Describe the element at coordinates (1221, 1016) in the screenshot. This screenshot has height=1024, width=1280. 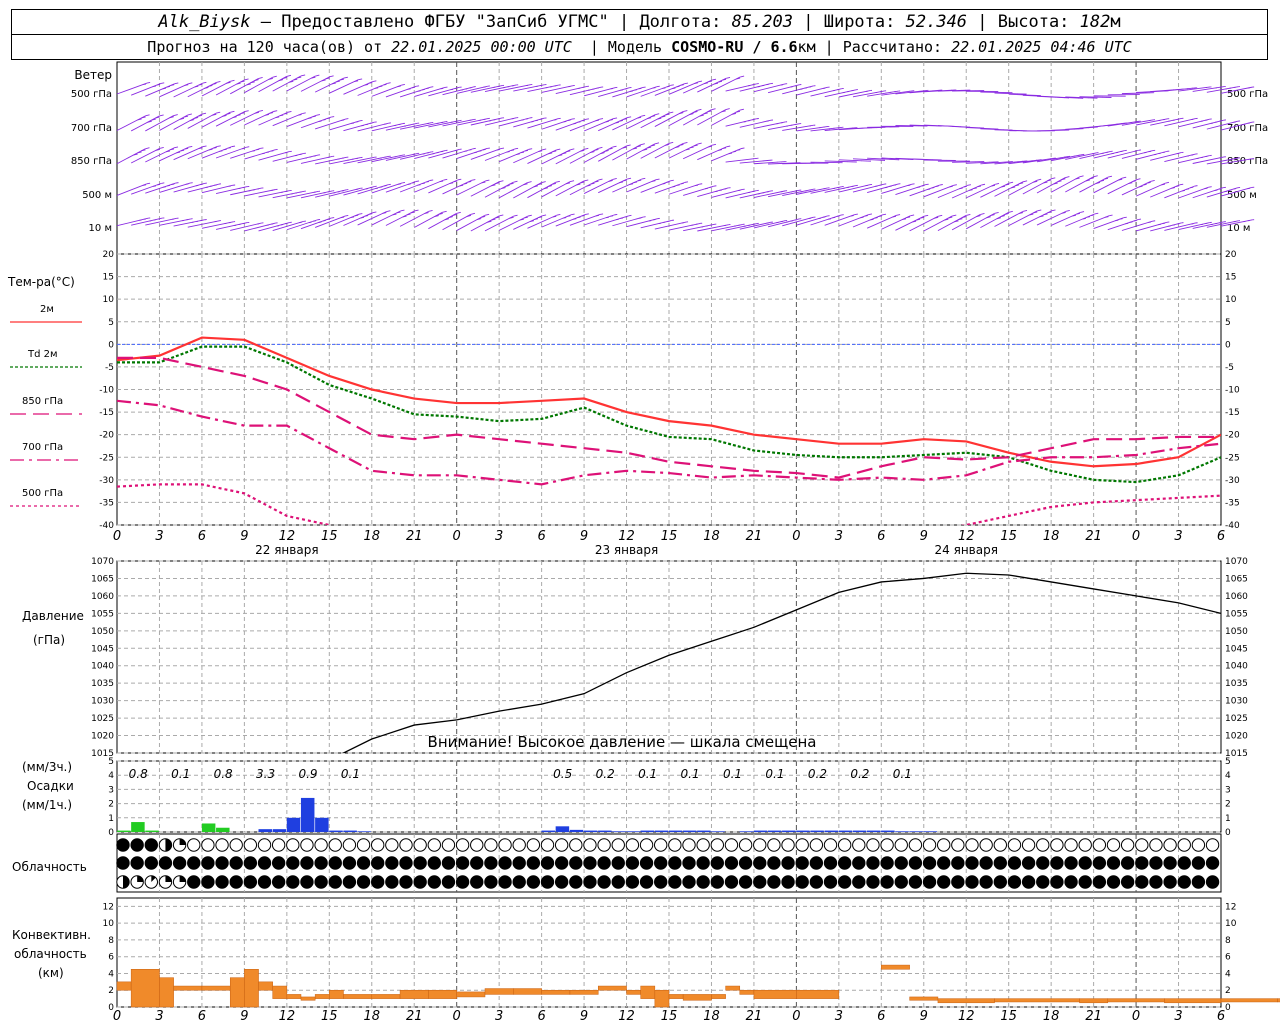
I see `x-tick-label: 6` at that location.